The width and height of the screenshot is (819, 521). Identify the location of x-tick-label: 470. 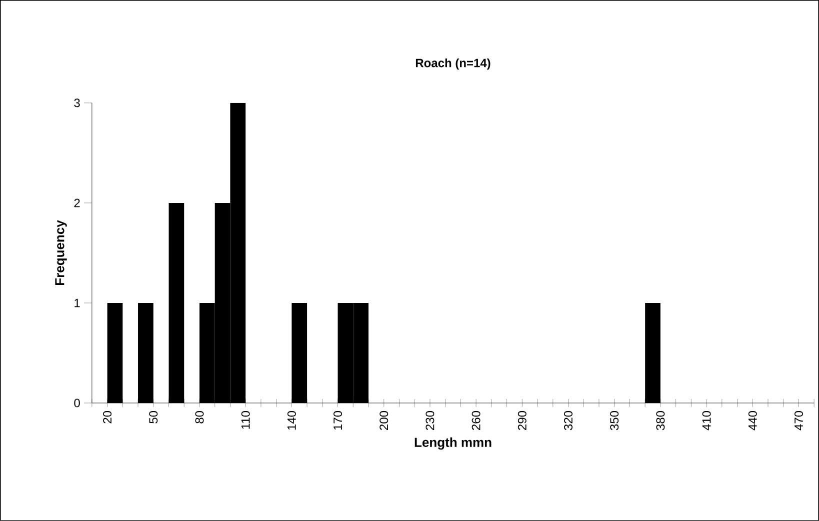
(798, 420).